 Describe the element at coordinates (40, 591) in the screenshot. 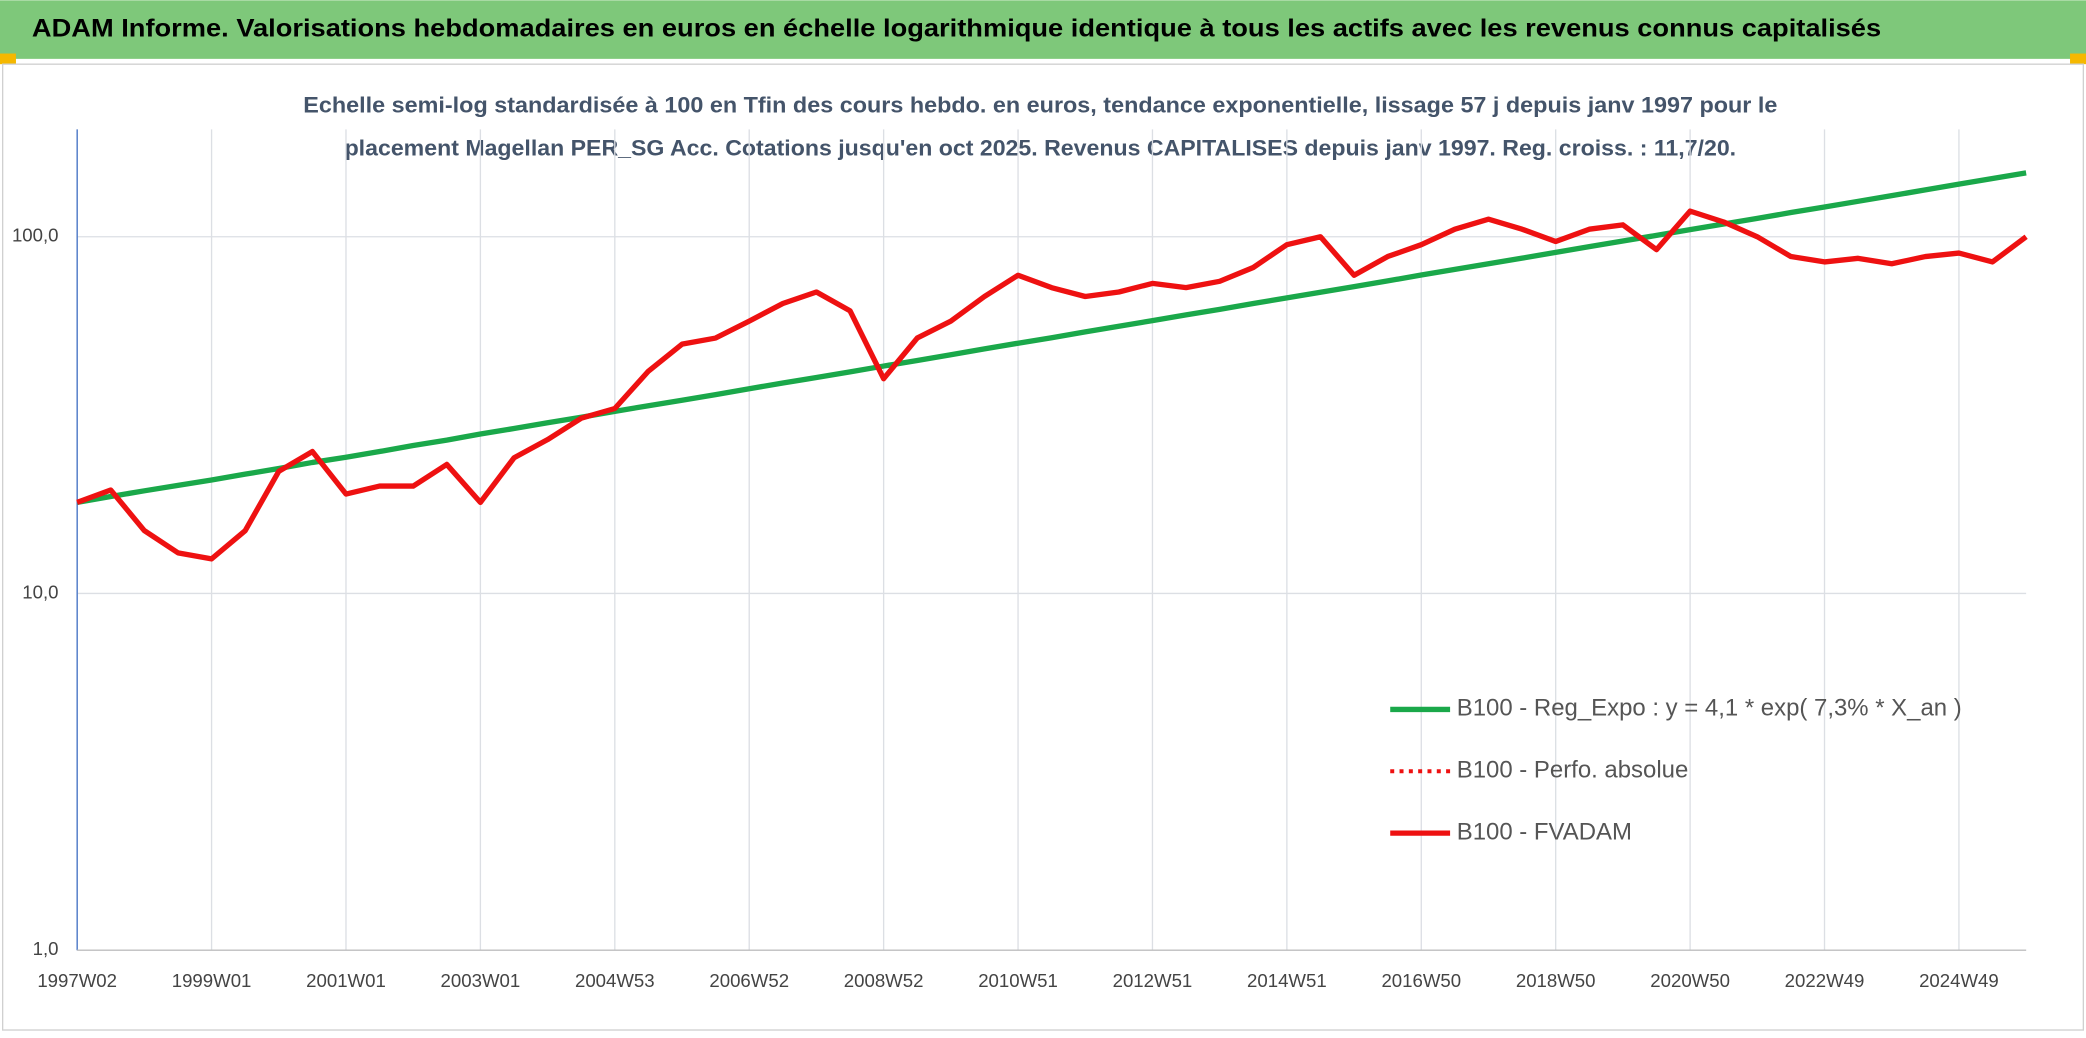

I see `y-tick-label: 10,0` at that location.